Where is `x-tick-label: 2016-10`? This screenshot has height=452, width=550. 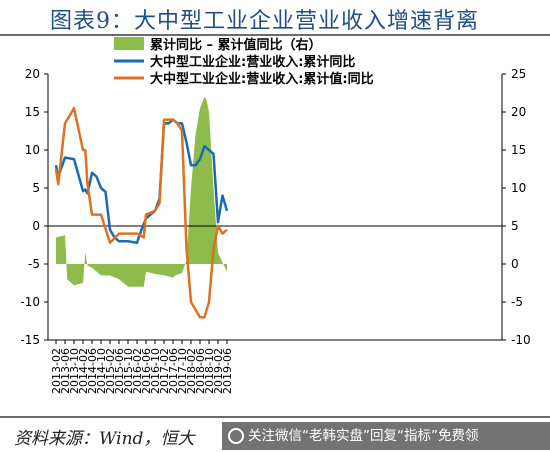
x-tick-label: 2016-10 is located at coordinates (155, 371).